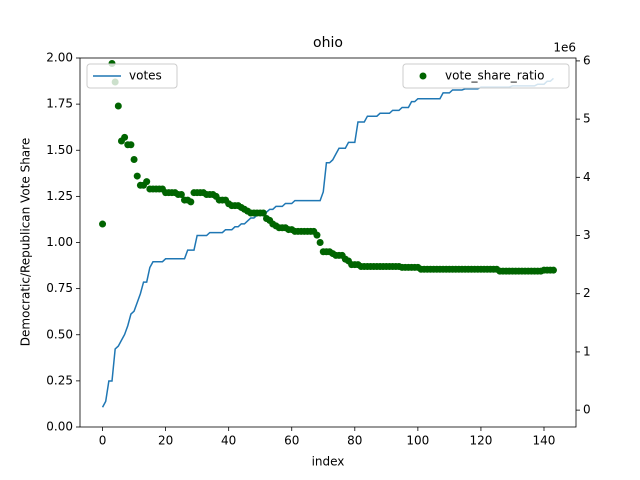 The height and width of the screenshot is (480, 640). What do you see at coordinates (26, 242) in the screenshot?
I see `y-axis-label: Democratic/Republican Vote Share` at bounding box center [26, 242].